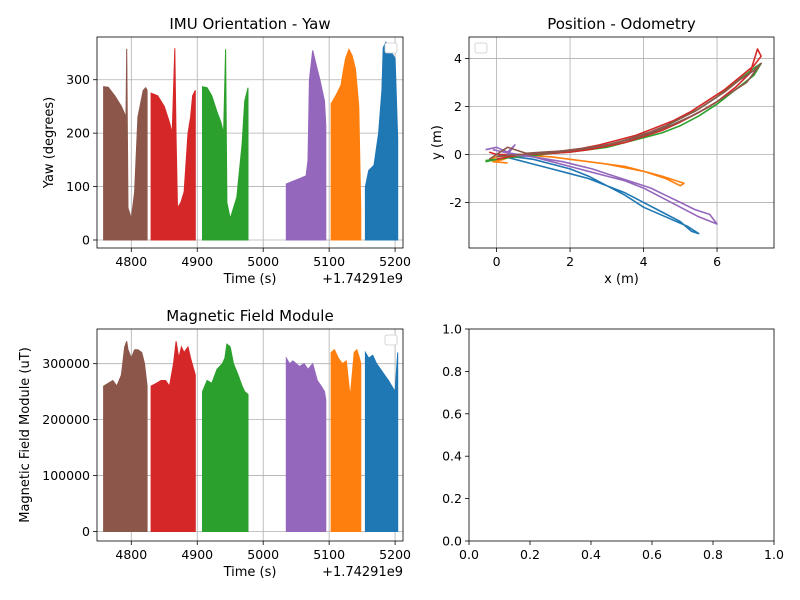 The width and height of the screenshot is (800, 600). Describe the element at coordinates (452, 498) in the screenshot. I see `y-tick-label: 0.2` at that location.